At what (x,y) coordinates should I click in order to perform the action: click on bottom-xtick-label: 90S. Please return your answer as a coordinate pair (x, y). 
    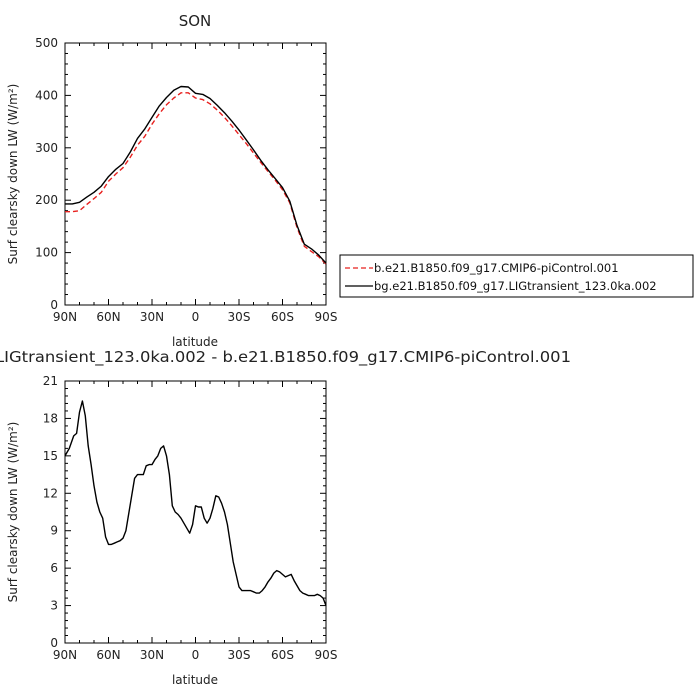
    Looking at the image, I should click on (326, 655).